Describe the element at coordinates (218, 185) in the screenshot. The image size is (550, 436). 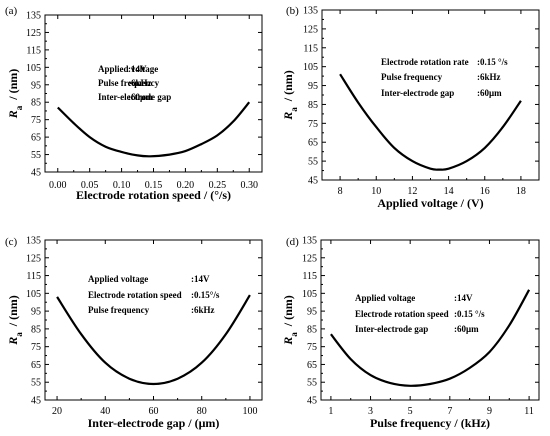
I see `x-tick-label: 0.25` at that location.